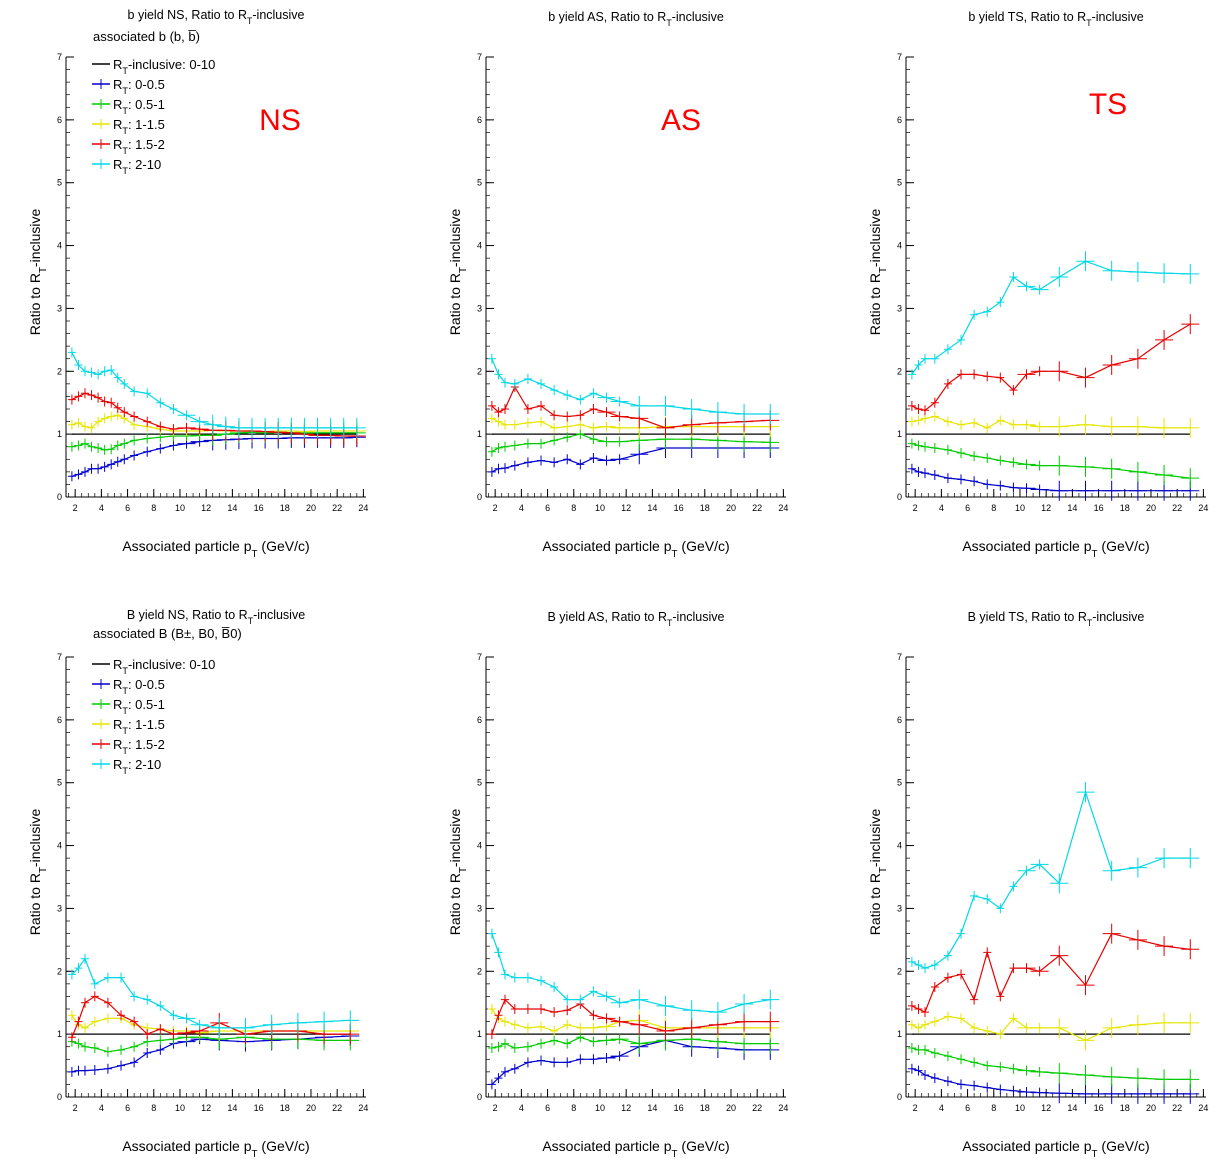 The width and height of the screenshot is (1216, 1159). I want to click on y-axis-title: Ratio to RT-inclusive, so click(38, 271).